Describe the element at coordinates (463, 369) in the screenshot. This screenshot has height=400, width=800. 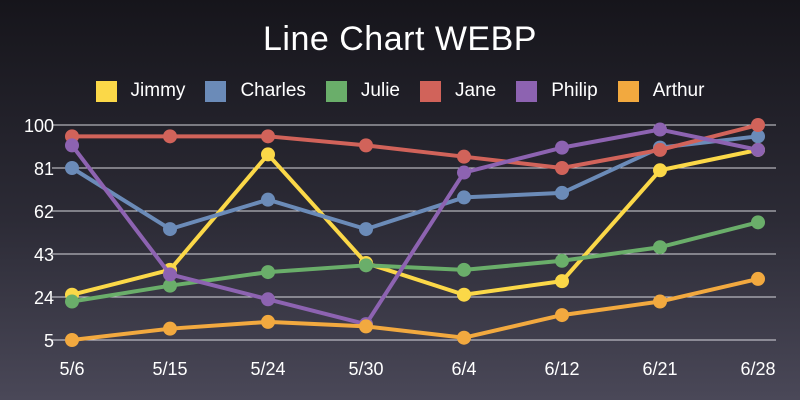
I see `x-tick-label-4: 6/4` at that location.